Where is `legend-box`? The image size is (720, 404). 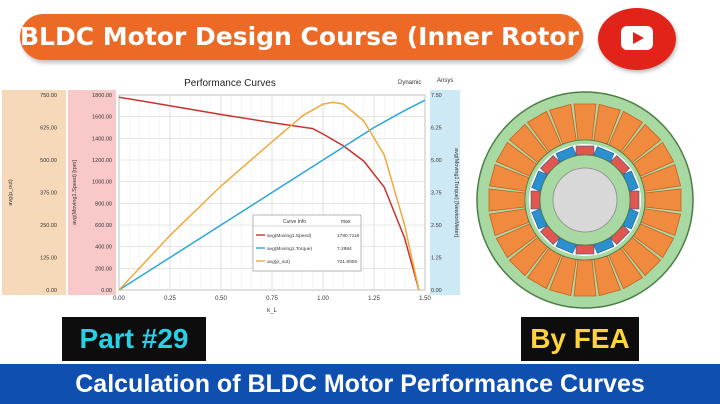
legend-box is located at coordinates (307, 243).